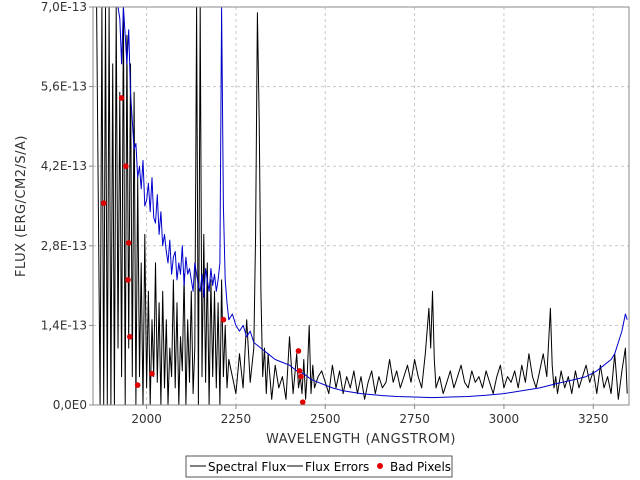 This screenshot has height=480, width=640. Describe the element at coordinates (64, 7) in the screenshot. I see `y-tick-label: 7,0E-13` at that location.